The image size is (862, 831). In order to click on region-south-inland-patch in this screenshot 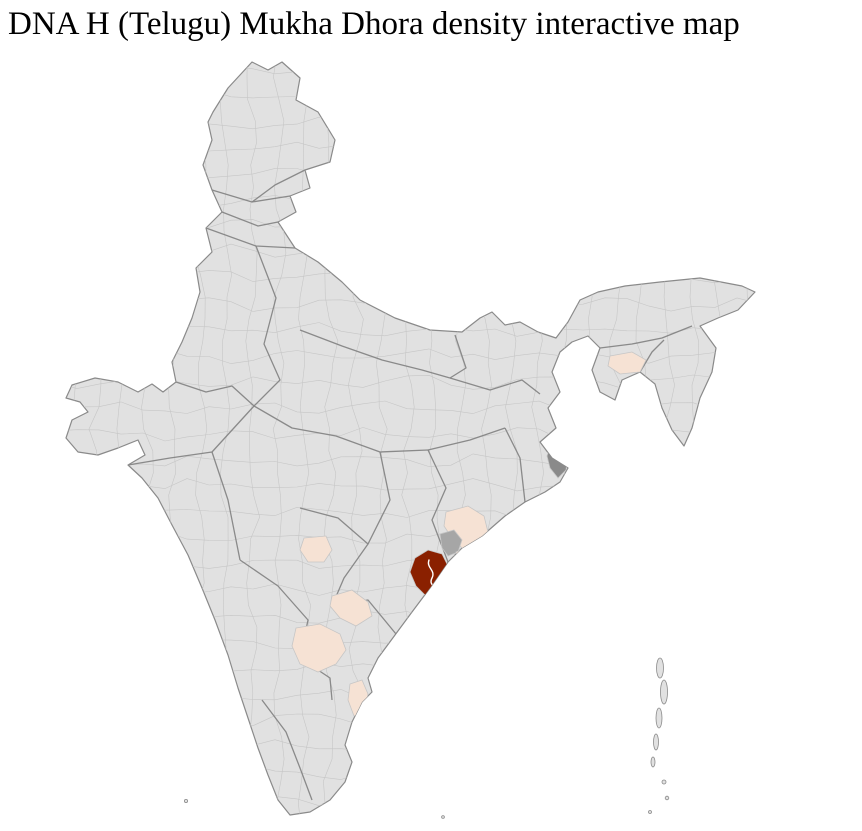, I will do `click(319, 648)`.